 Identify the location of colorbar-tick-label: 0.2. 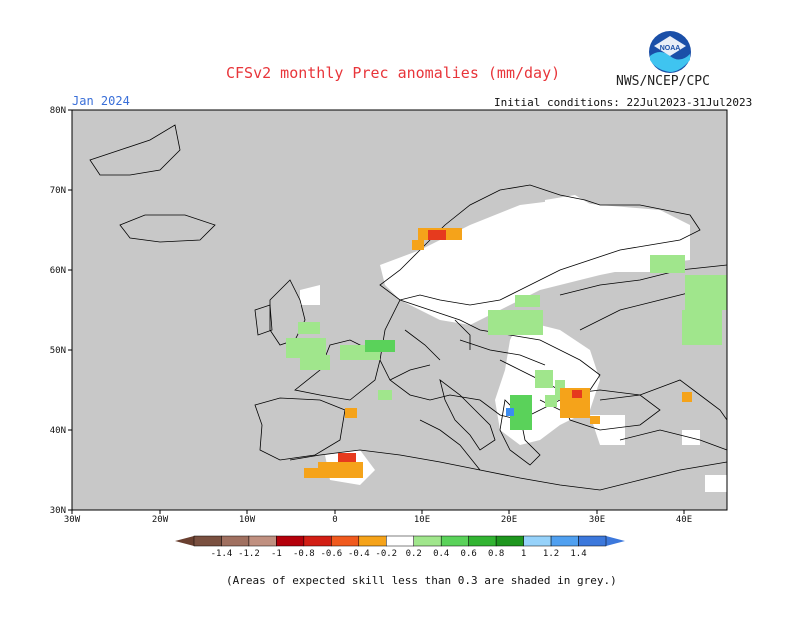
(414, 554).